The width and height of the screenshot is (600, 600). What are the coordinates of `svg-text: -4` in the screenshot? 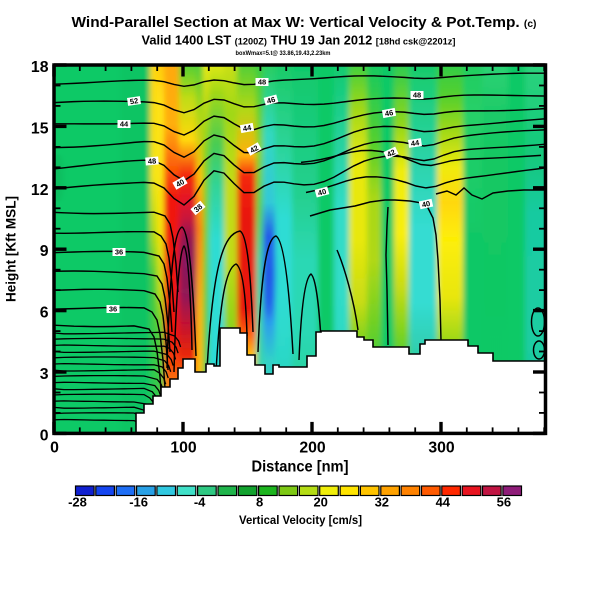 It's located at (200, 502).